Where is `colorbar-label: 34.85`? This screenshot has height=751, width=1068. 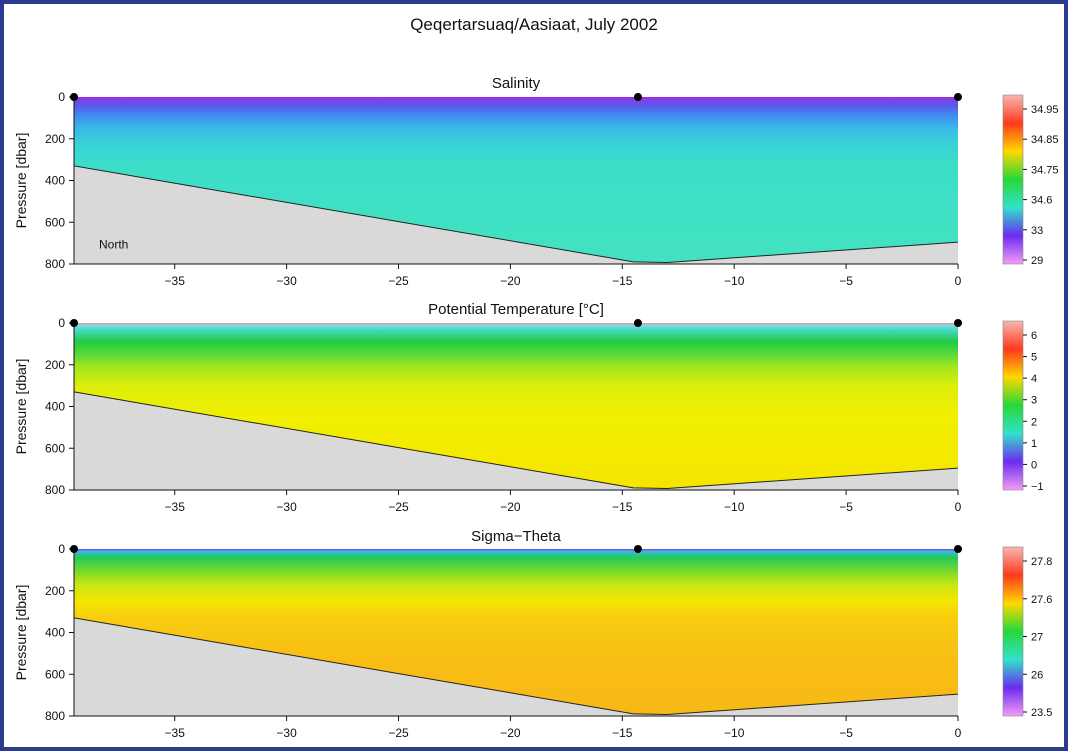
colorbar-label: 34.85 is located at coordinates (1045, 140).